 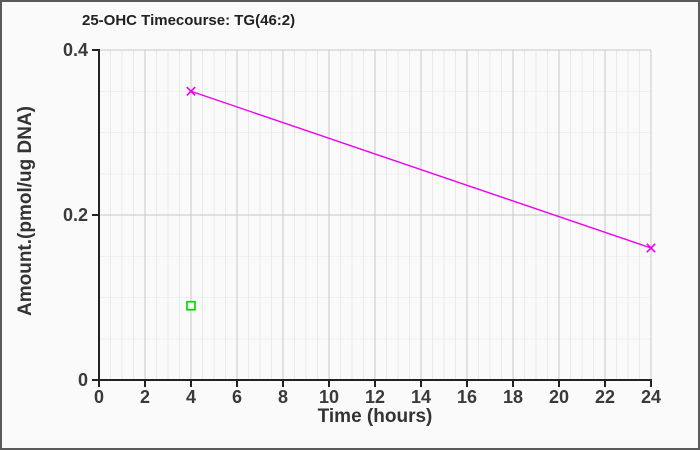 What do you see at coordinates (605, 397) in the screenshot?
I see `x-tick-label: 22` at bounding box center [605, 397].